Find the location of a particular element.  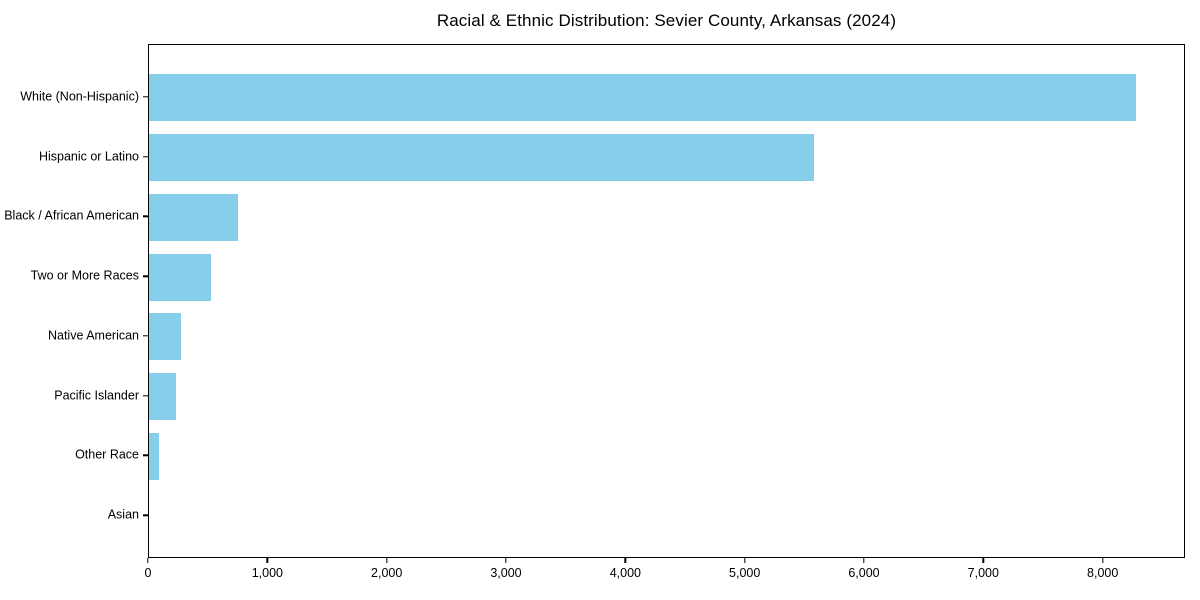

x-tick-label: 0 is located at coordinates (148, 573).